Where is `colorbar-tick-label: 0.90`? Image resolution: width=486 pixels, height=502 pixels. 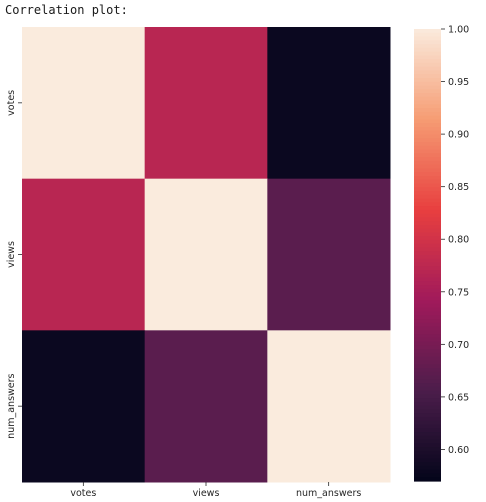
colorbar-tick-label: 0.90 is located at coordinates (458, 135).